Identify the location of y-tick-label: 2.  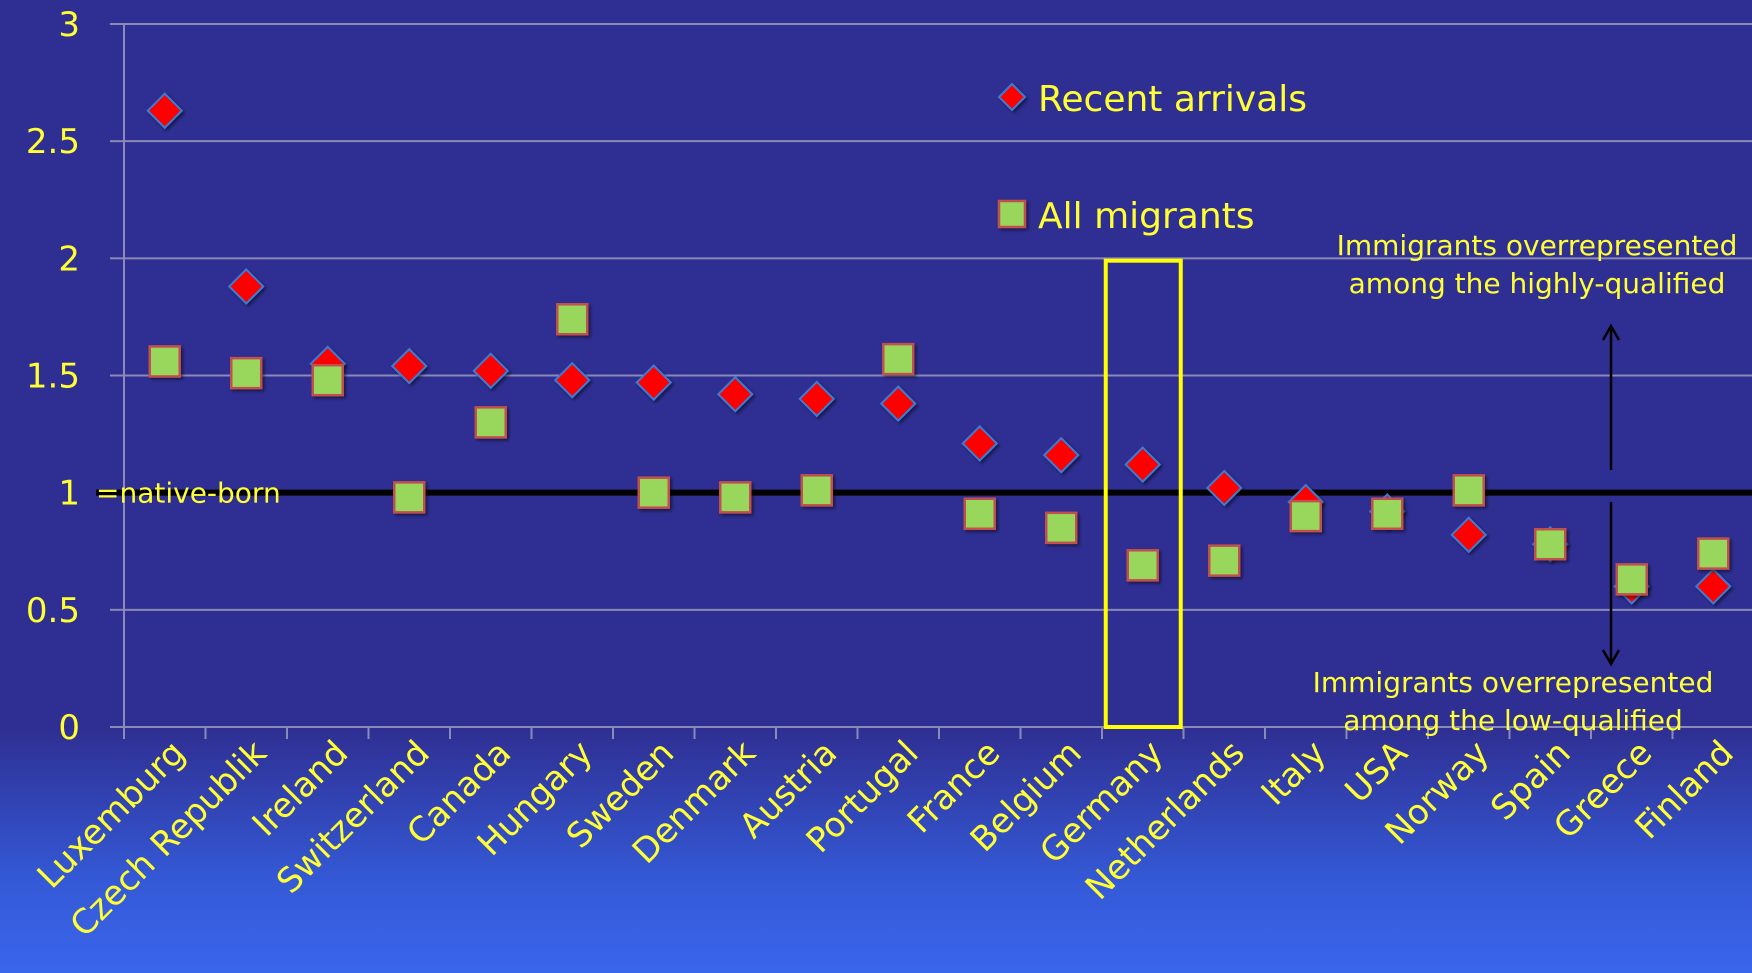
(69, 259).